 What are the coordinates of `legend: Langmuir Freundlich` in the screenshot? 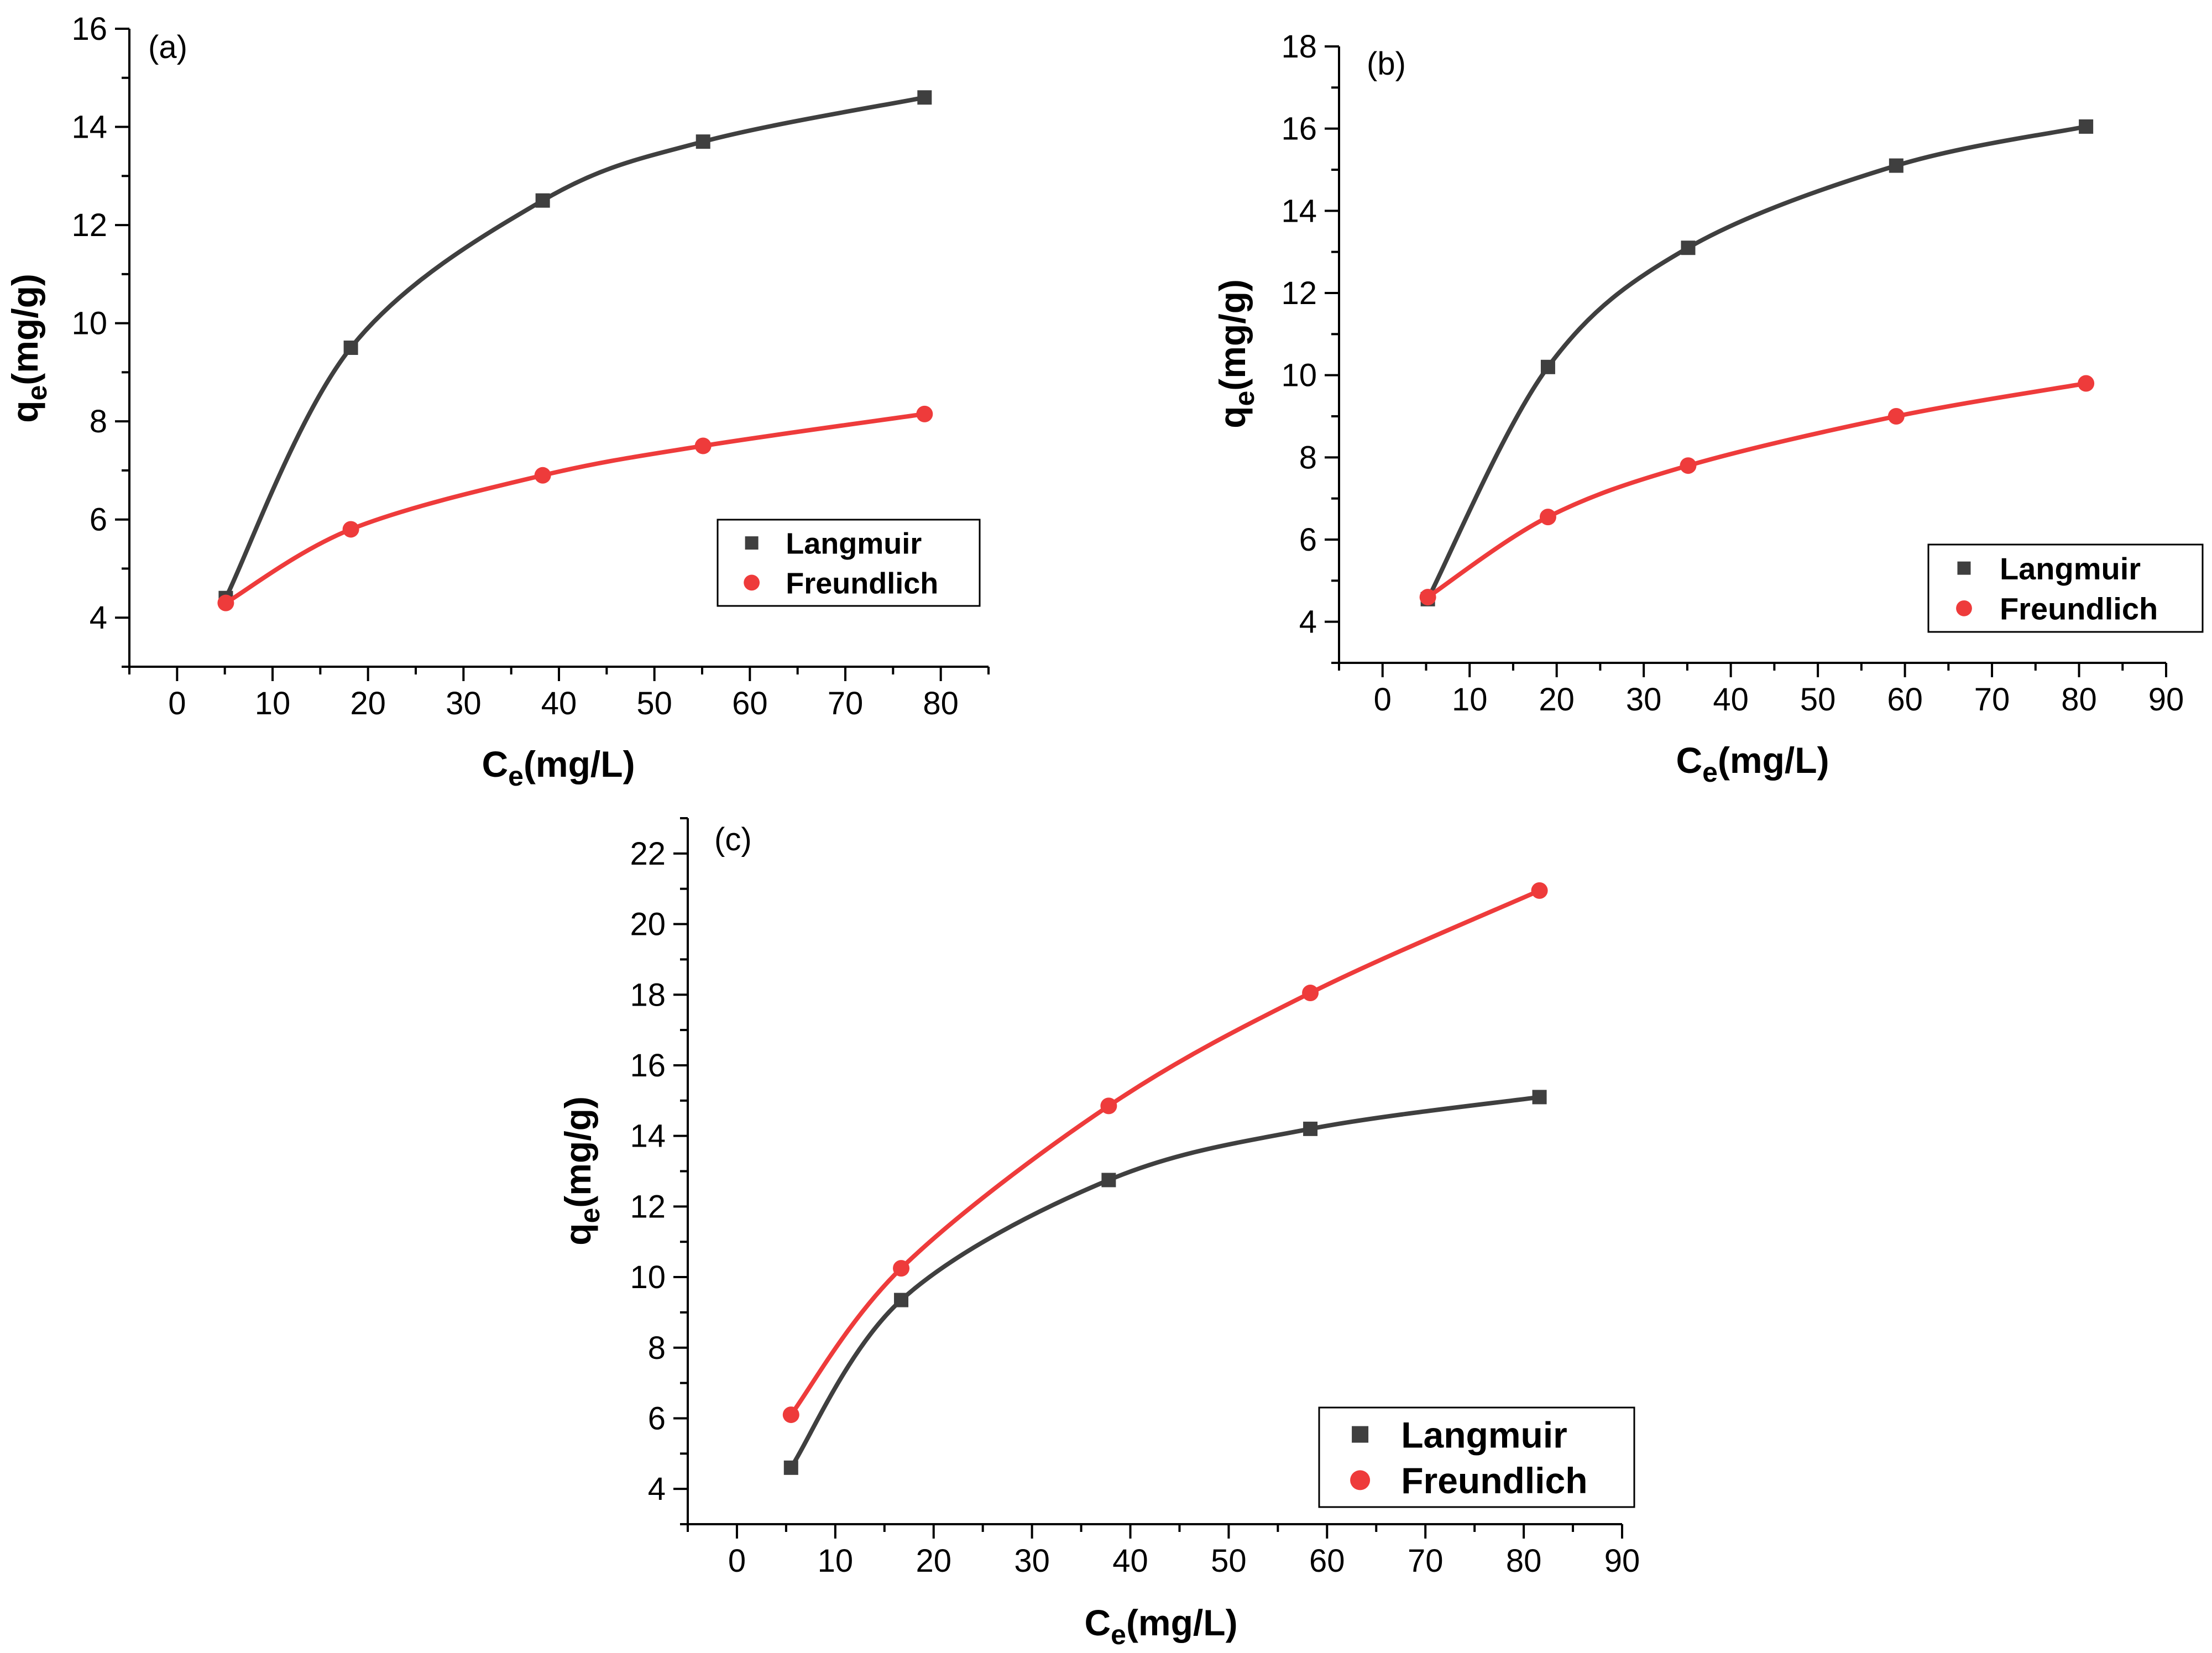 It's located at (2065, 588).